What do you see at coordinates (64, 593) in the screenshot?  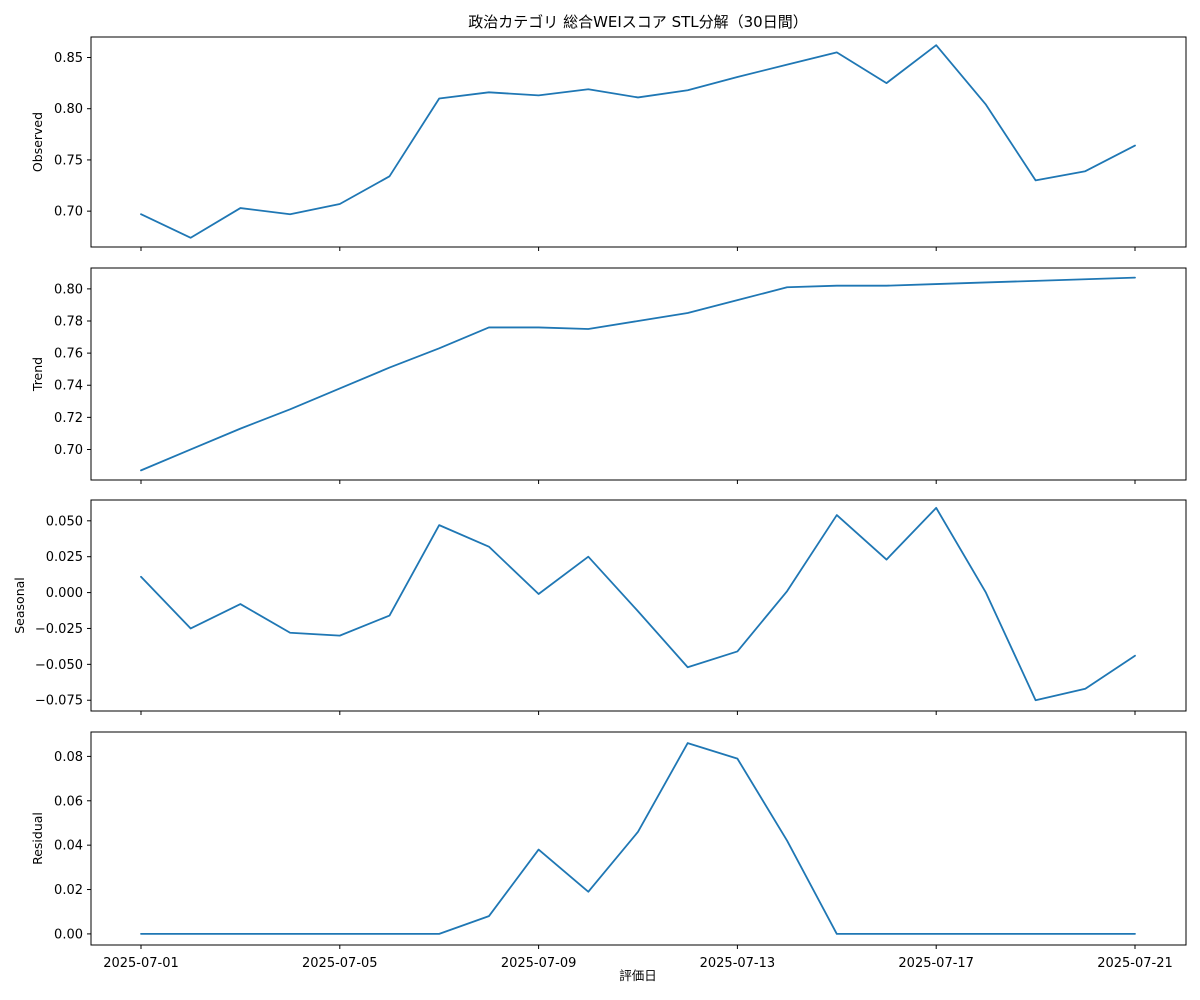 I see `y-tick-label: 0.000` at bounding box center [64, 593].